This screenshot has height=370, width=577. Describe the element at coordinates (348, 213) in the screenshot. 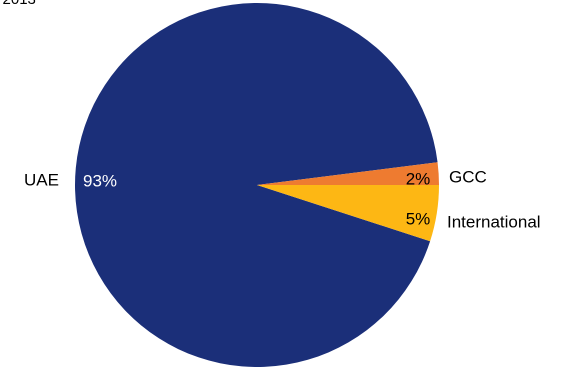

I see `pie-slice-international` at that location.